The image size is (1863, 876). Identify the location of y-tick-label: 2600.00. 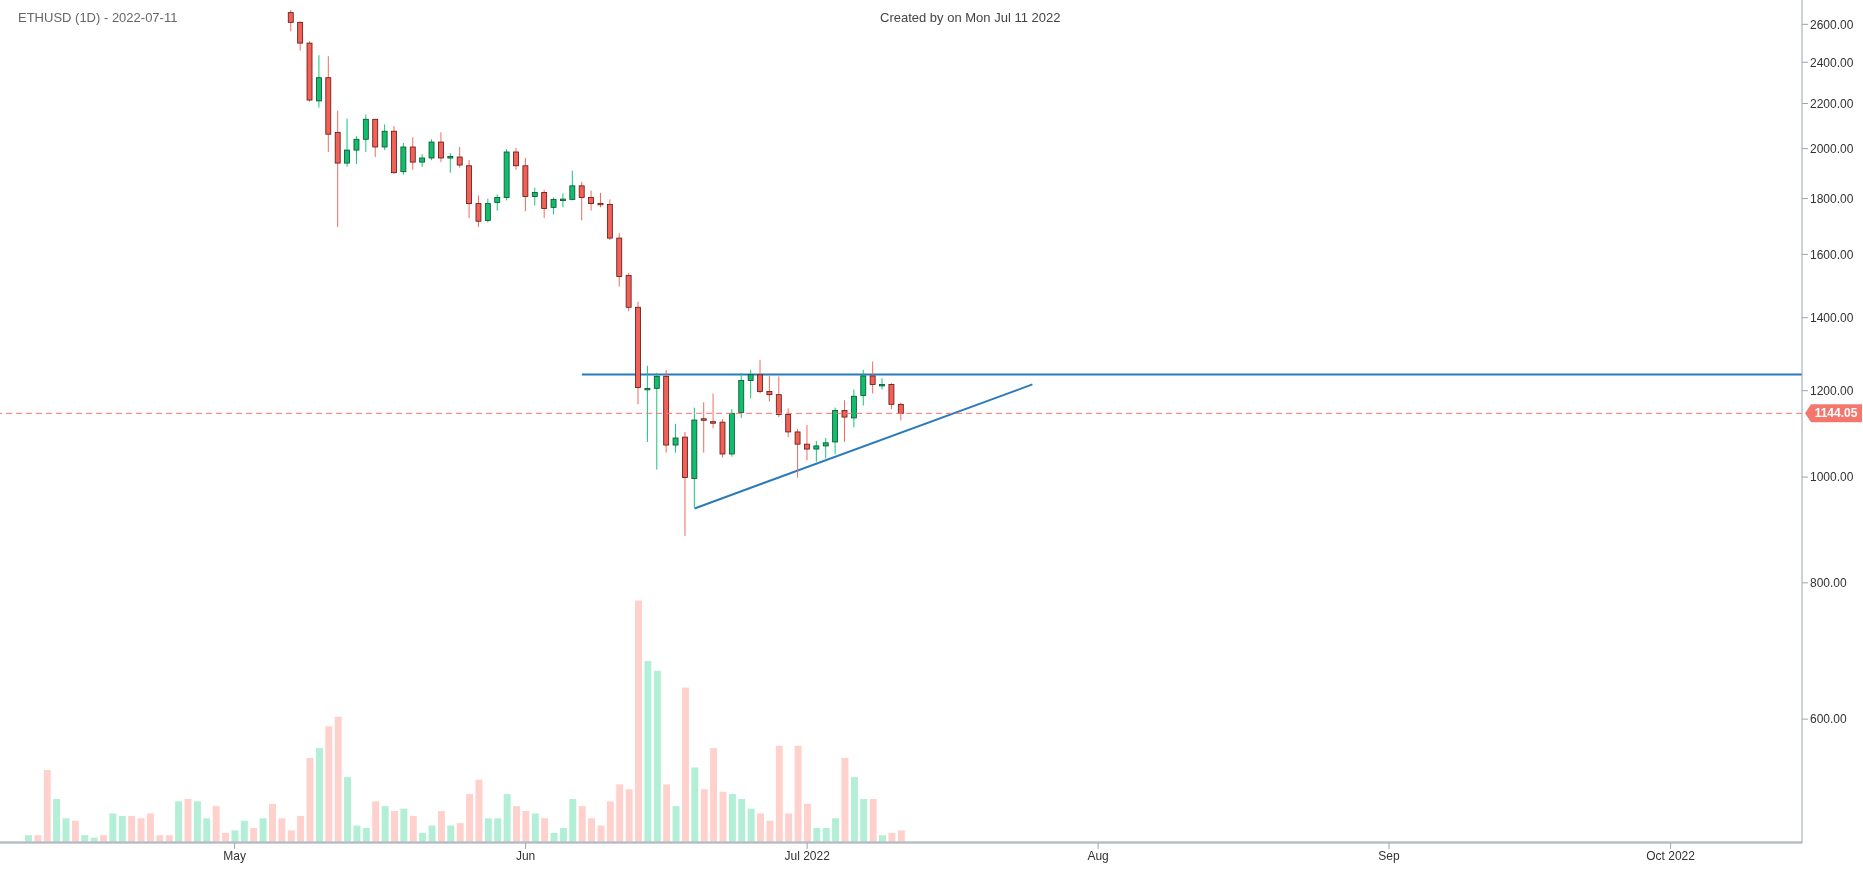
(1832, 24).